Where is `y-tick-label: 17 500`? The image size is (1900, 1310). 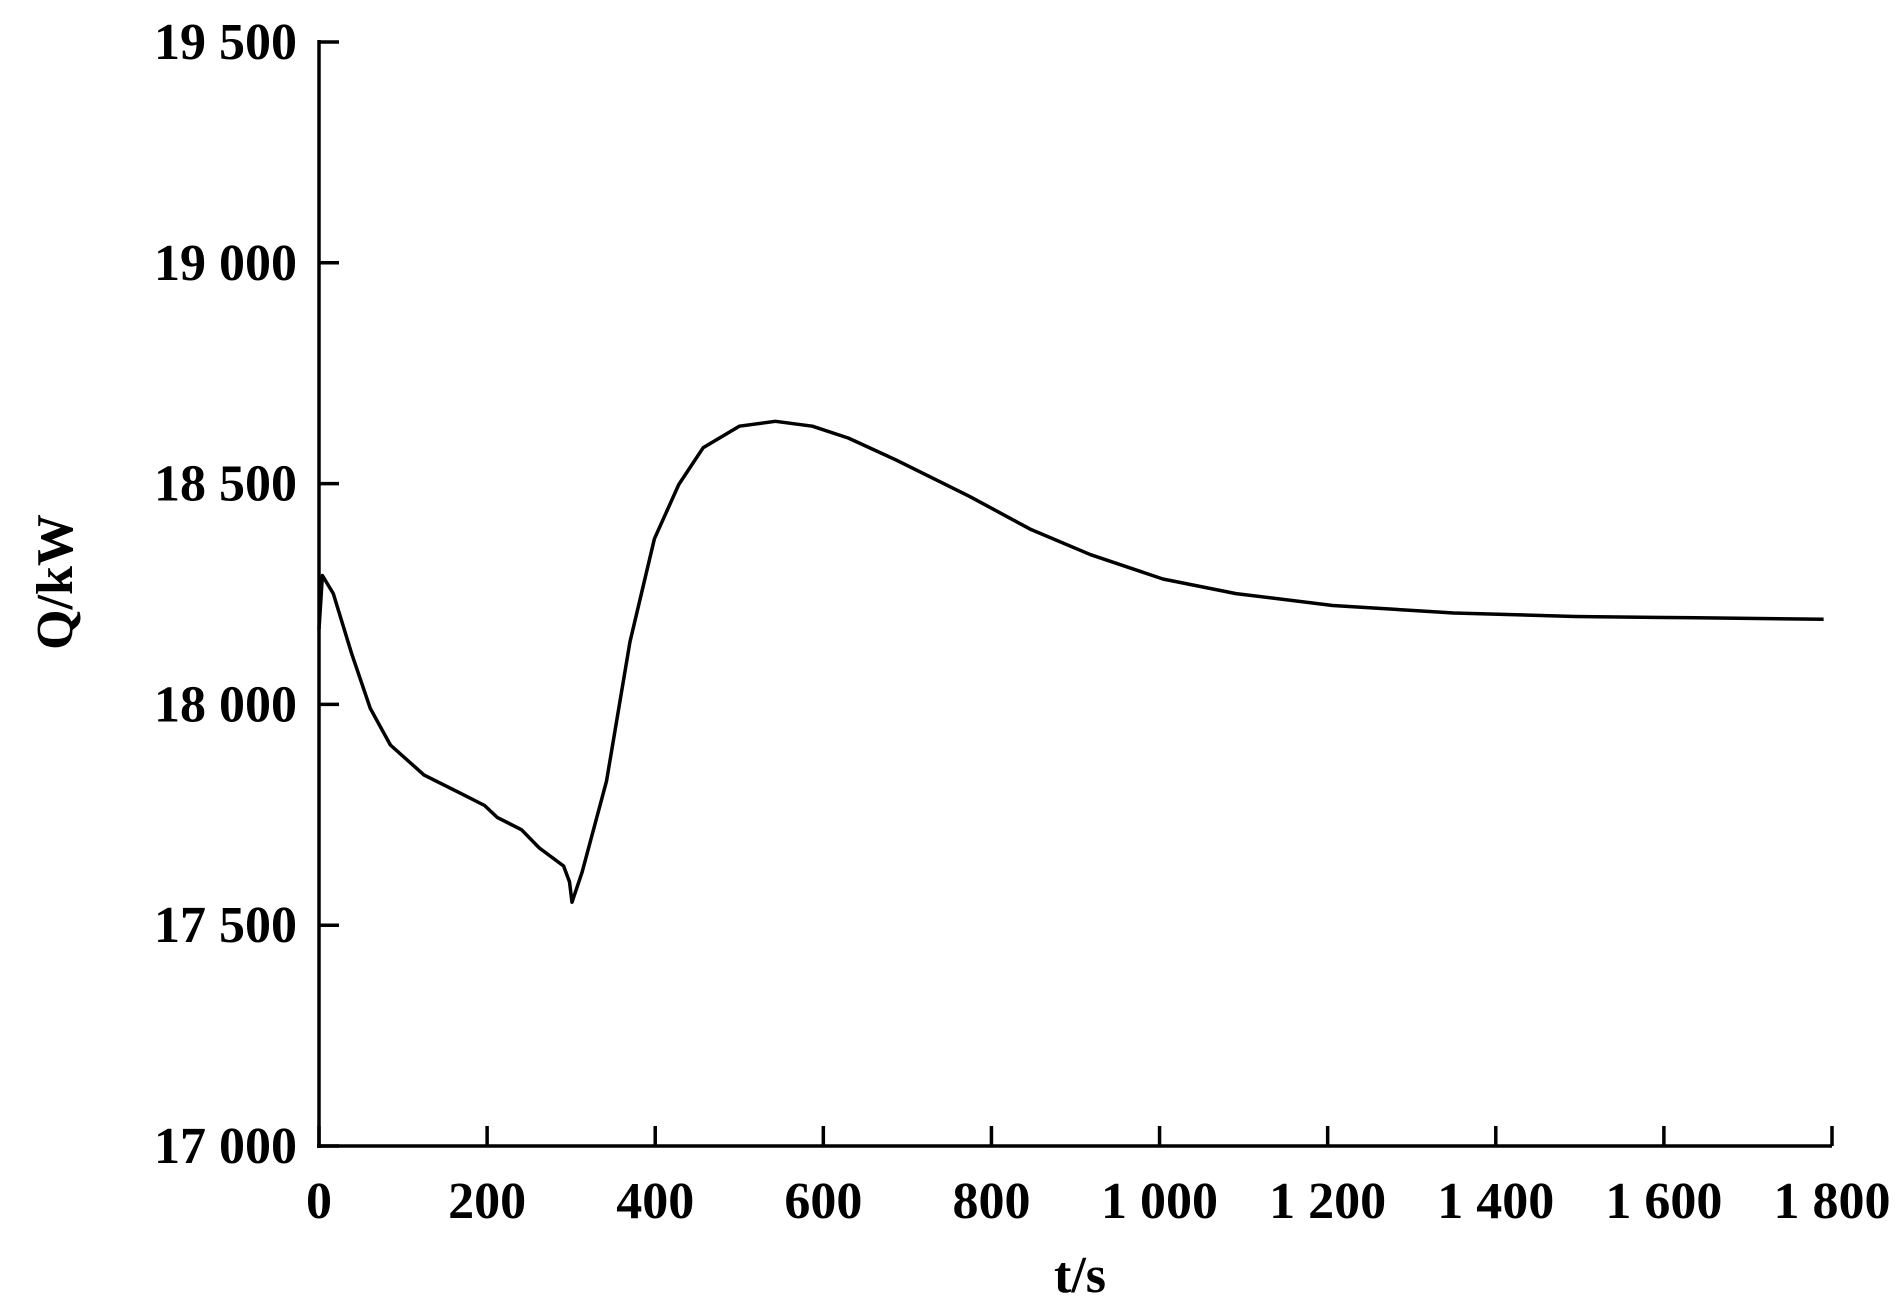 y-tick-label: 17 500 is located at coordinates (225, 925).